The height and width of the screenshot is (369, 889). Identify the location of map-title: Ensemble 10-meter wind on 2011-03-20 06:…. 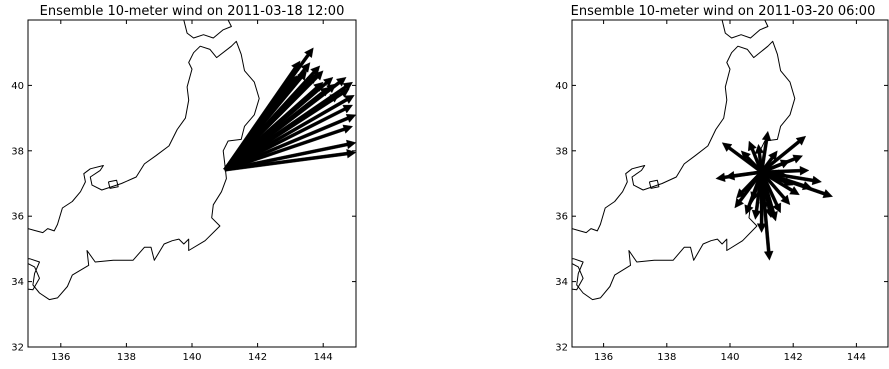
(723, 11).